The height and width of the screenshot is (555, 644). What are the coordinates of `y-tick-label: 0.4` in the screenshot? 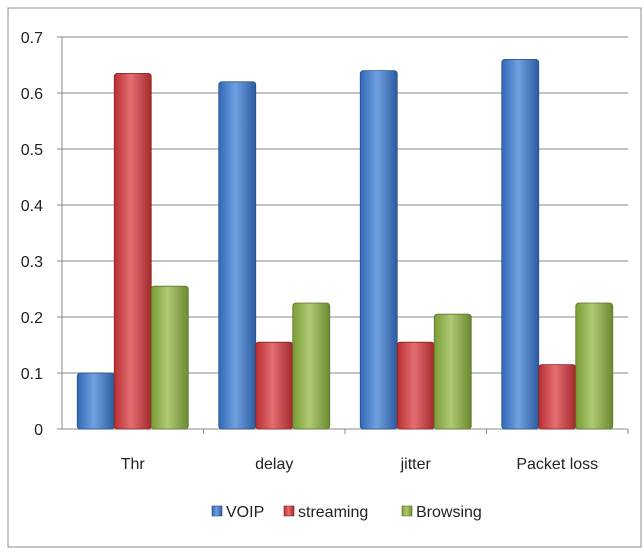 It's located at (32, 206).